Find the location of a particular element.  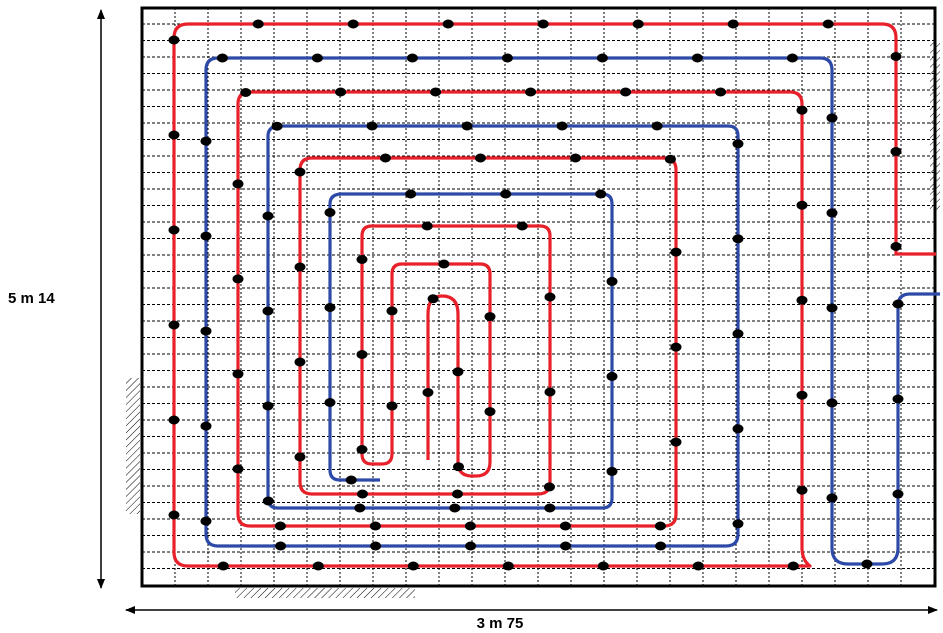

door-hatch-left is located at coordinates (133, 446).